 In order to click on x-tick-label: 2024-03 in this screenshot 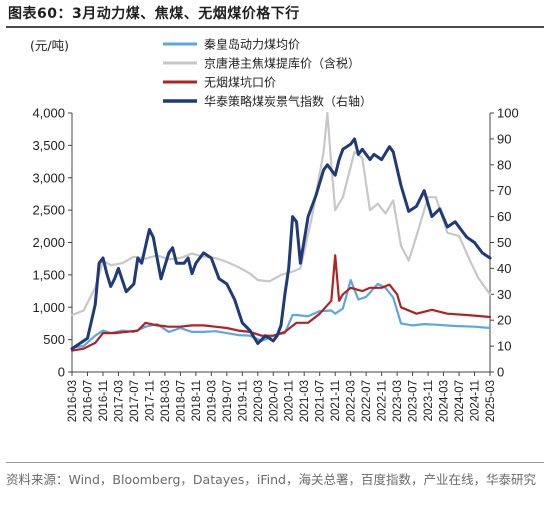, I will do `click(445, 401)`.